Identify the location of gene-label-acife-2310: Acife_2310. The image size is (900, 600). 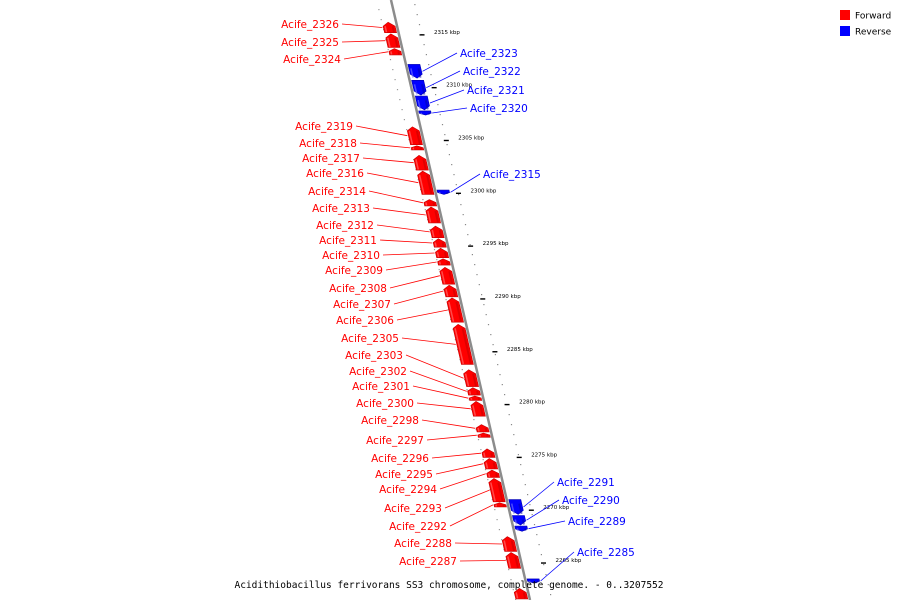
(351, 256).